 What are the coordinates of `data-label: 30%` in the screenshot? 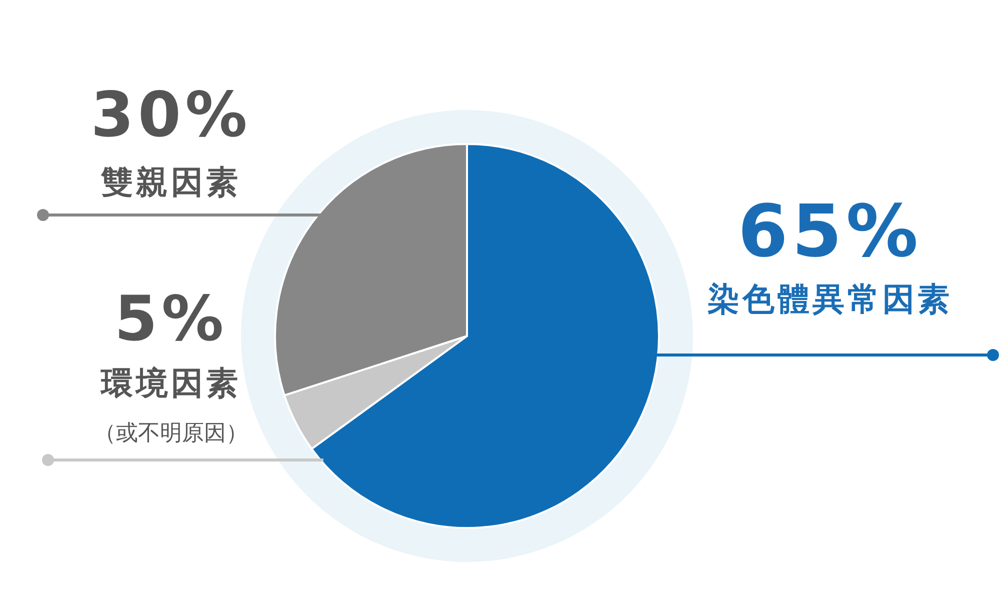 It's located at (171, 114).